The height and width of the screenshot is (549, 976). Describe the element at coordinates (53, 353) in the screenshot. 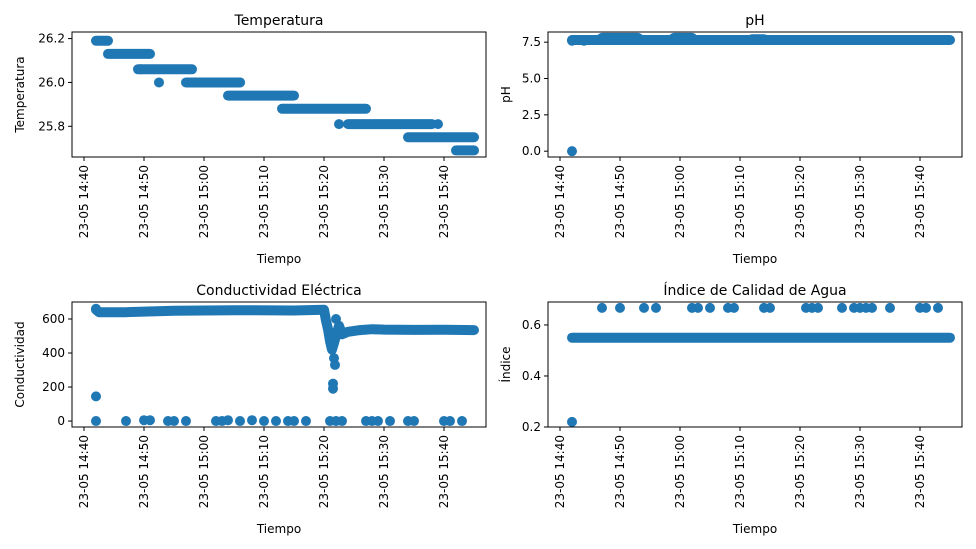

I see `conductividad-ytick-label: 400` at that location.